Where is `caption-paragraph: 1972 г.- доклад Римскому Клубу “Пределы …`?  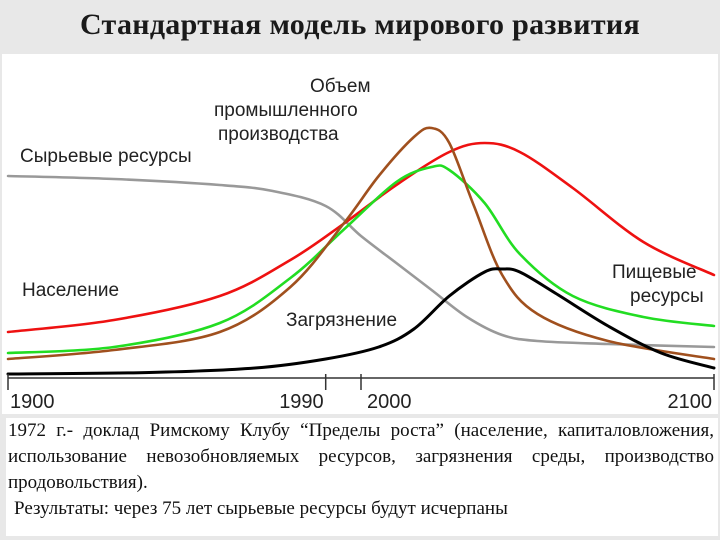 caption-paragraph: 1972 г.- доклад Римскому Клубу “Пределы … is located at coordinates (361, 456).